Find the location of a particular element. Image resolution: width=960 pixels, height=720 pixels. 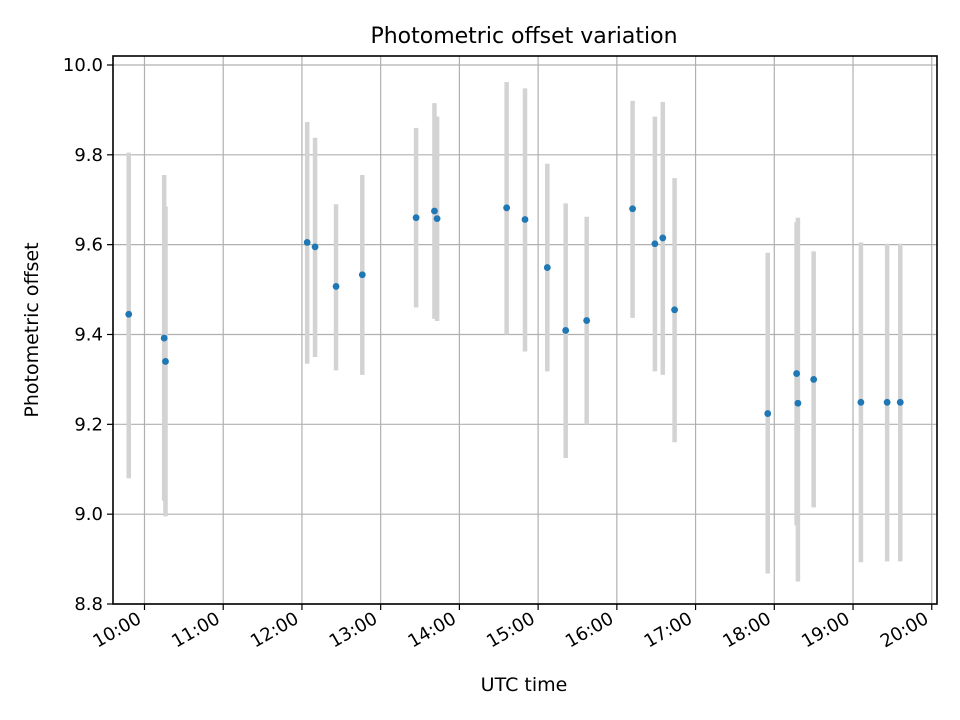

y-tick-label: 9.0 is located at coordinates (88, 514).